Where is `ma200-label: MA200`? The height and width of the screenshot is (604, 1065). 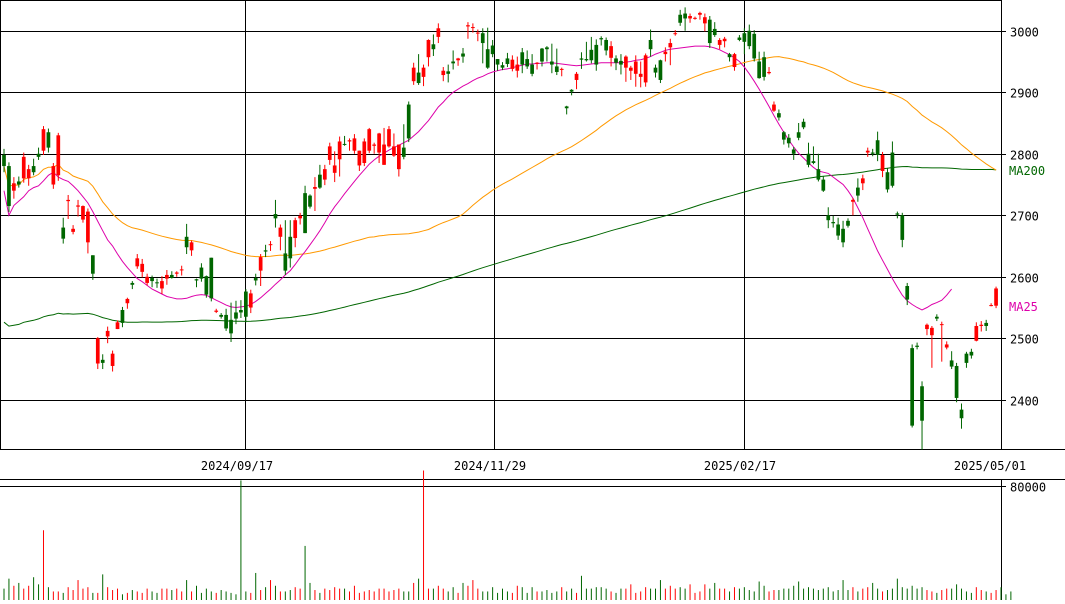
ma200-label: MA200 is located at coordinates (1027, 171).